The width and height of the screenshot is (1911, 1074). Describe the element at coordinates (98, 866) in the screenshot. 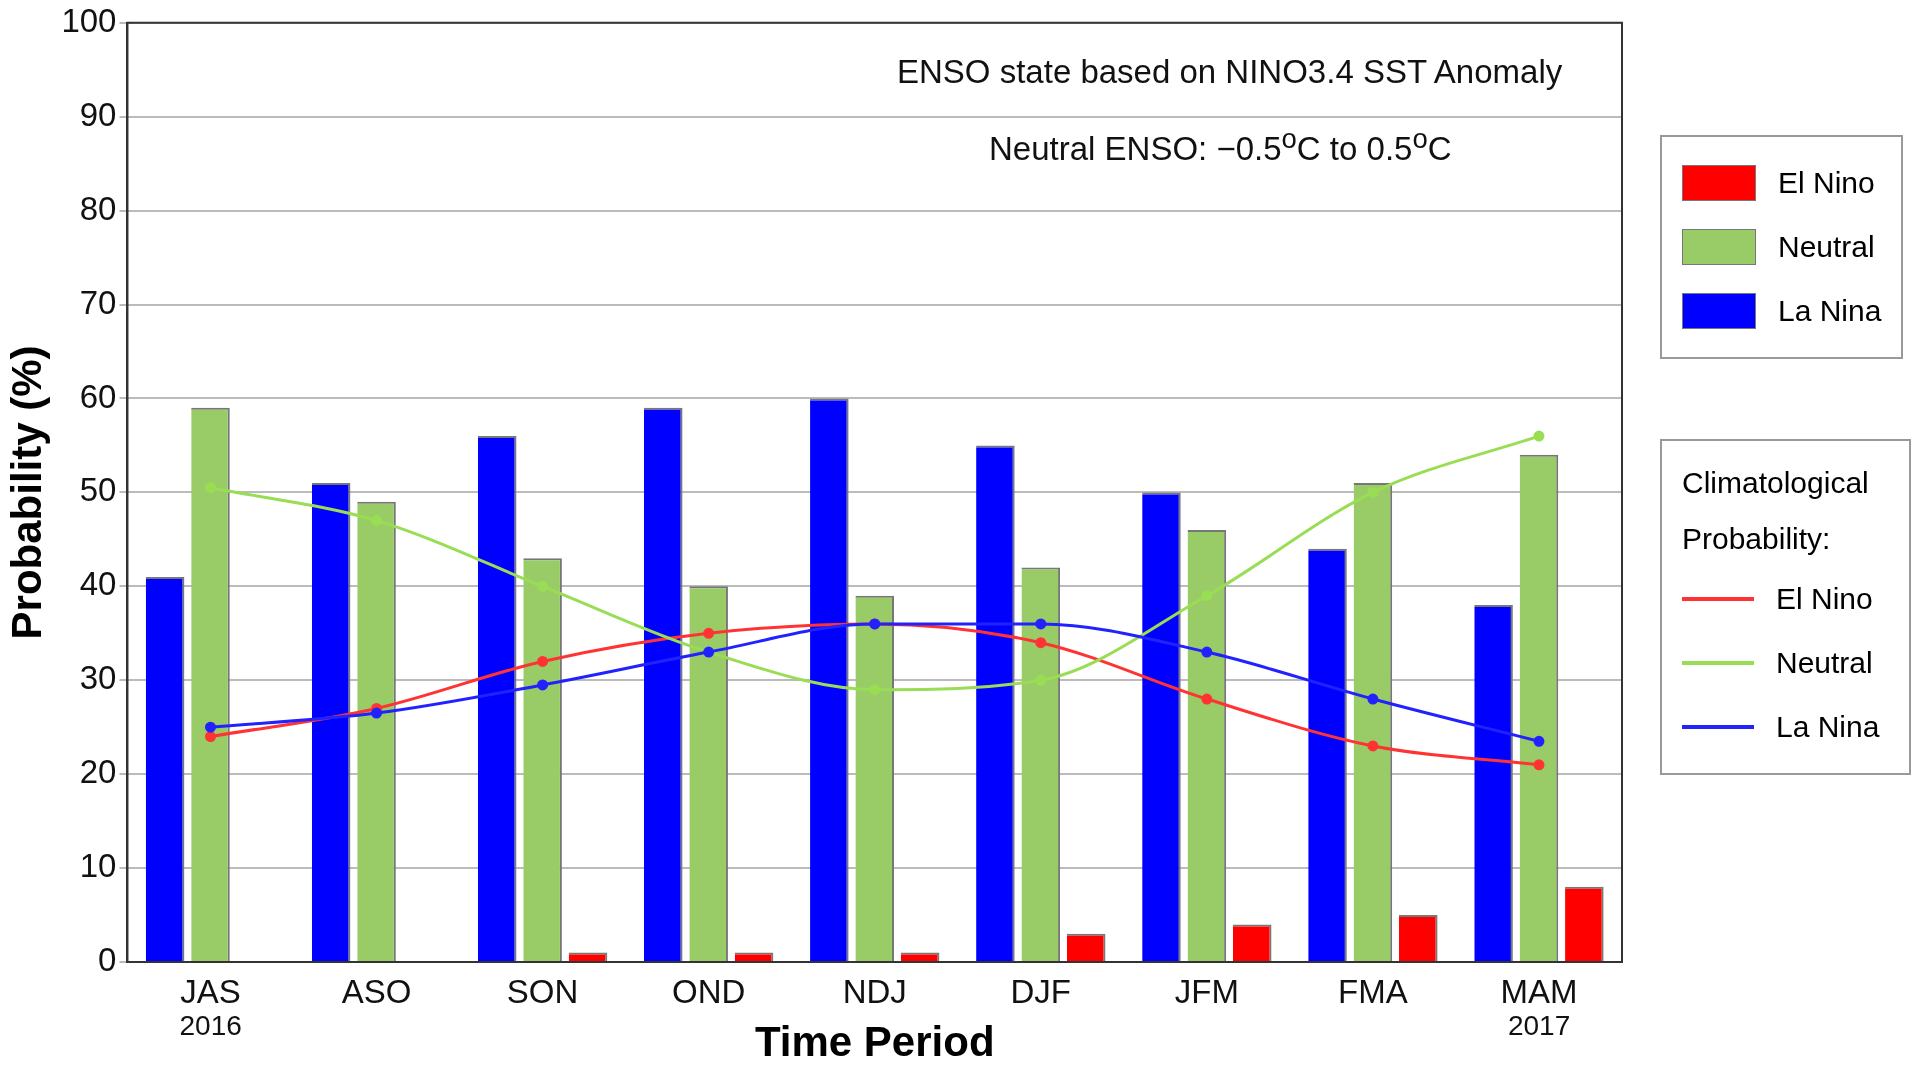

I see `y-tick-label: 10` at that location.